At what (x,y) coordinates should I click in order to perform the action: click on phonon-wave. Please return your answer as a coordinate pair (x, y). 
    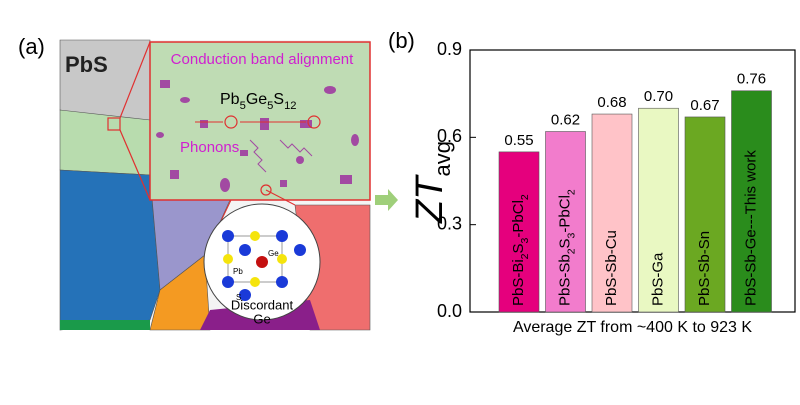
    Looking at the image, I should click on (281, 156).